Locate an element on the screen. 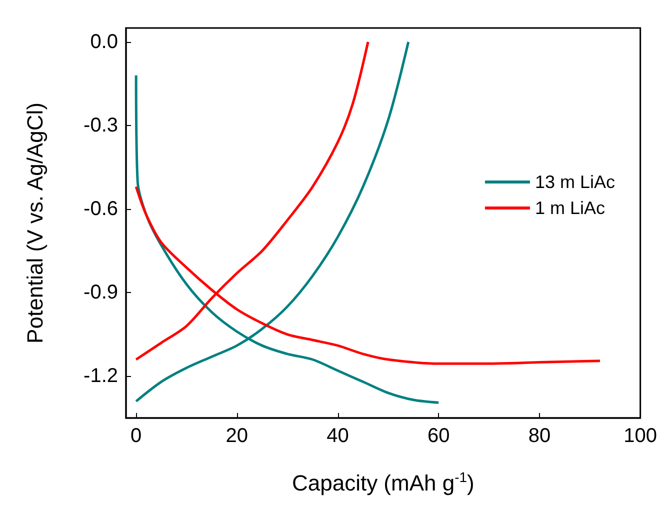  x-tick-label: 0 is located at coordinates (136, 436).